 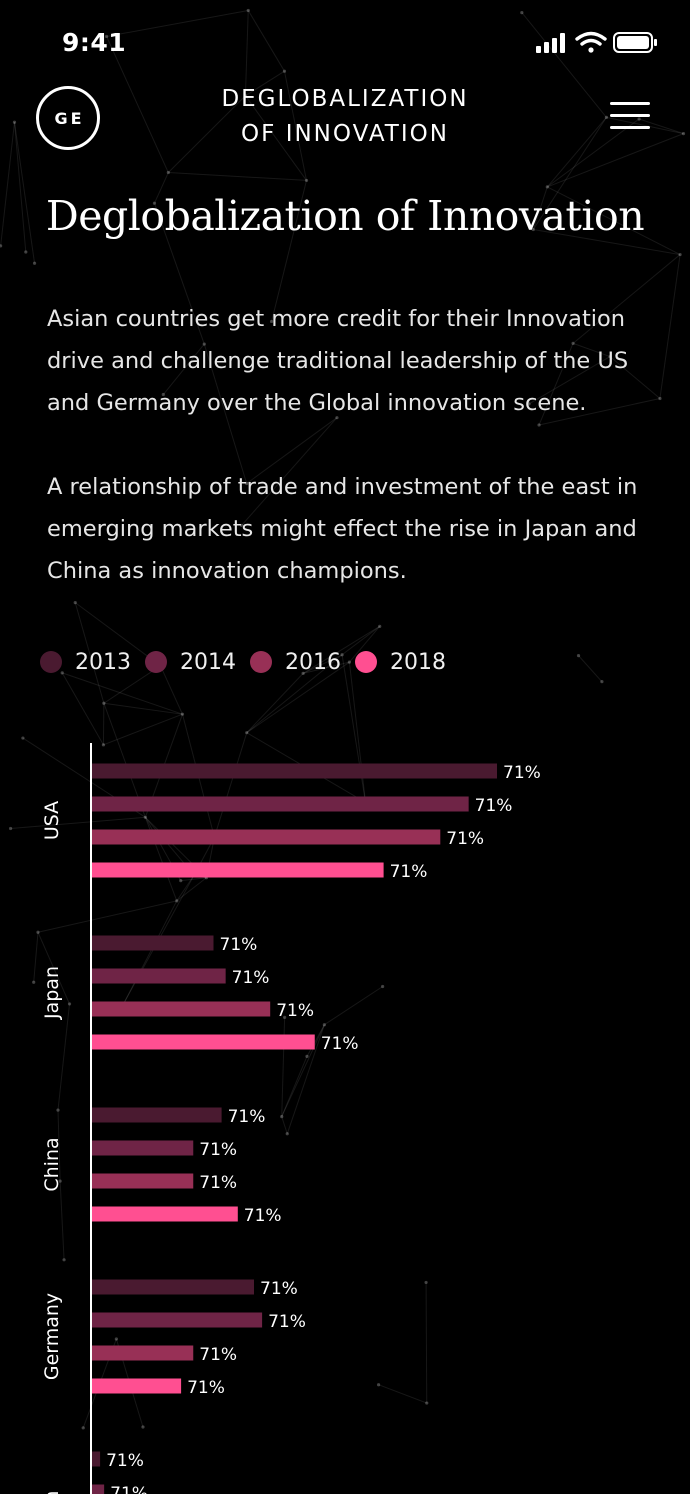 I want to click on data-label-japan-2013: 71%, so click(x=239, y=945).